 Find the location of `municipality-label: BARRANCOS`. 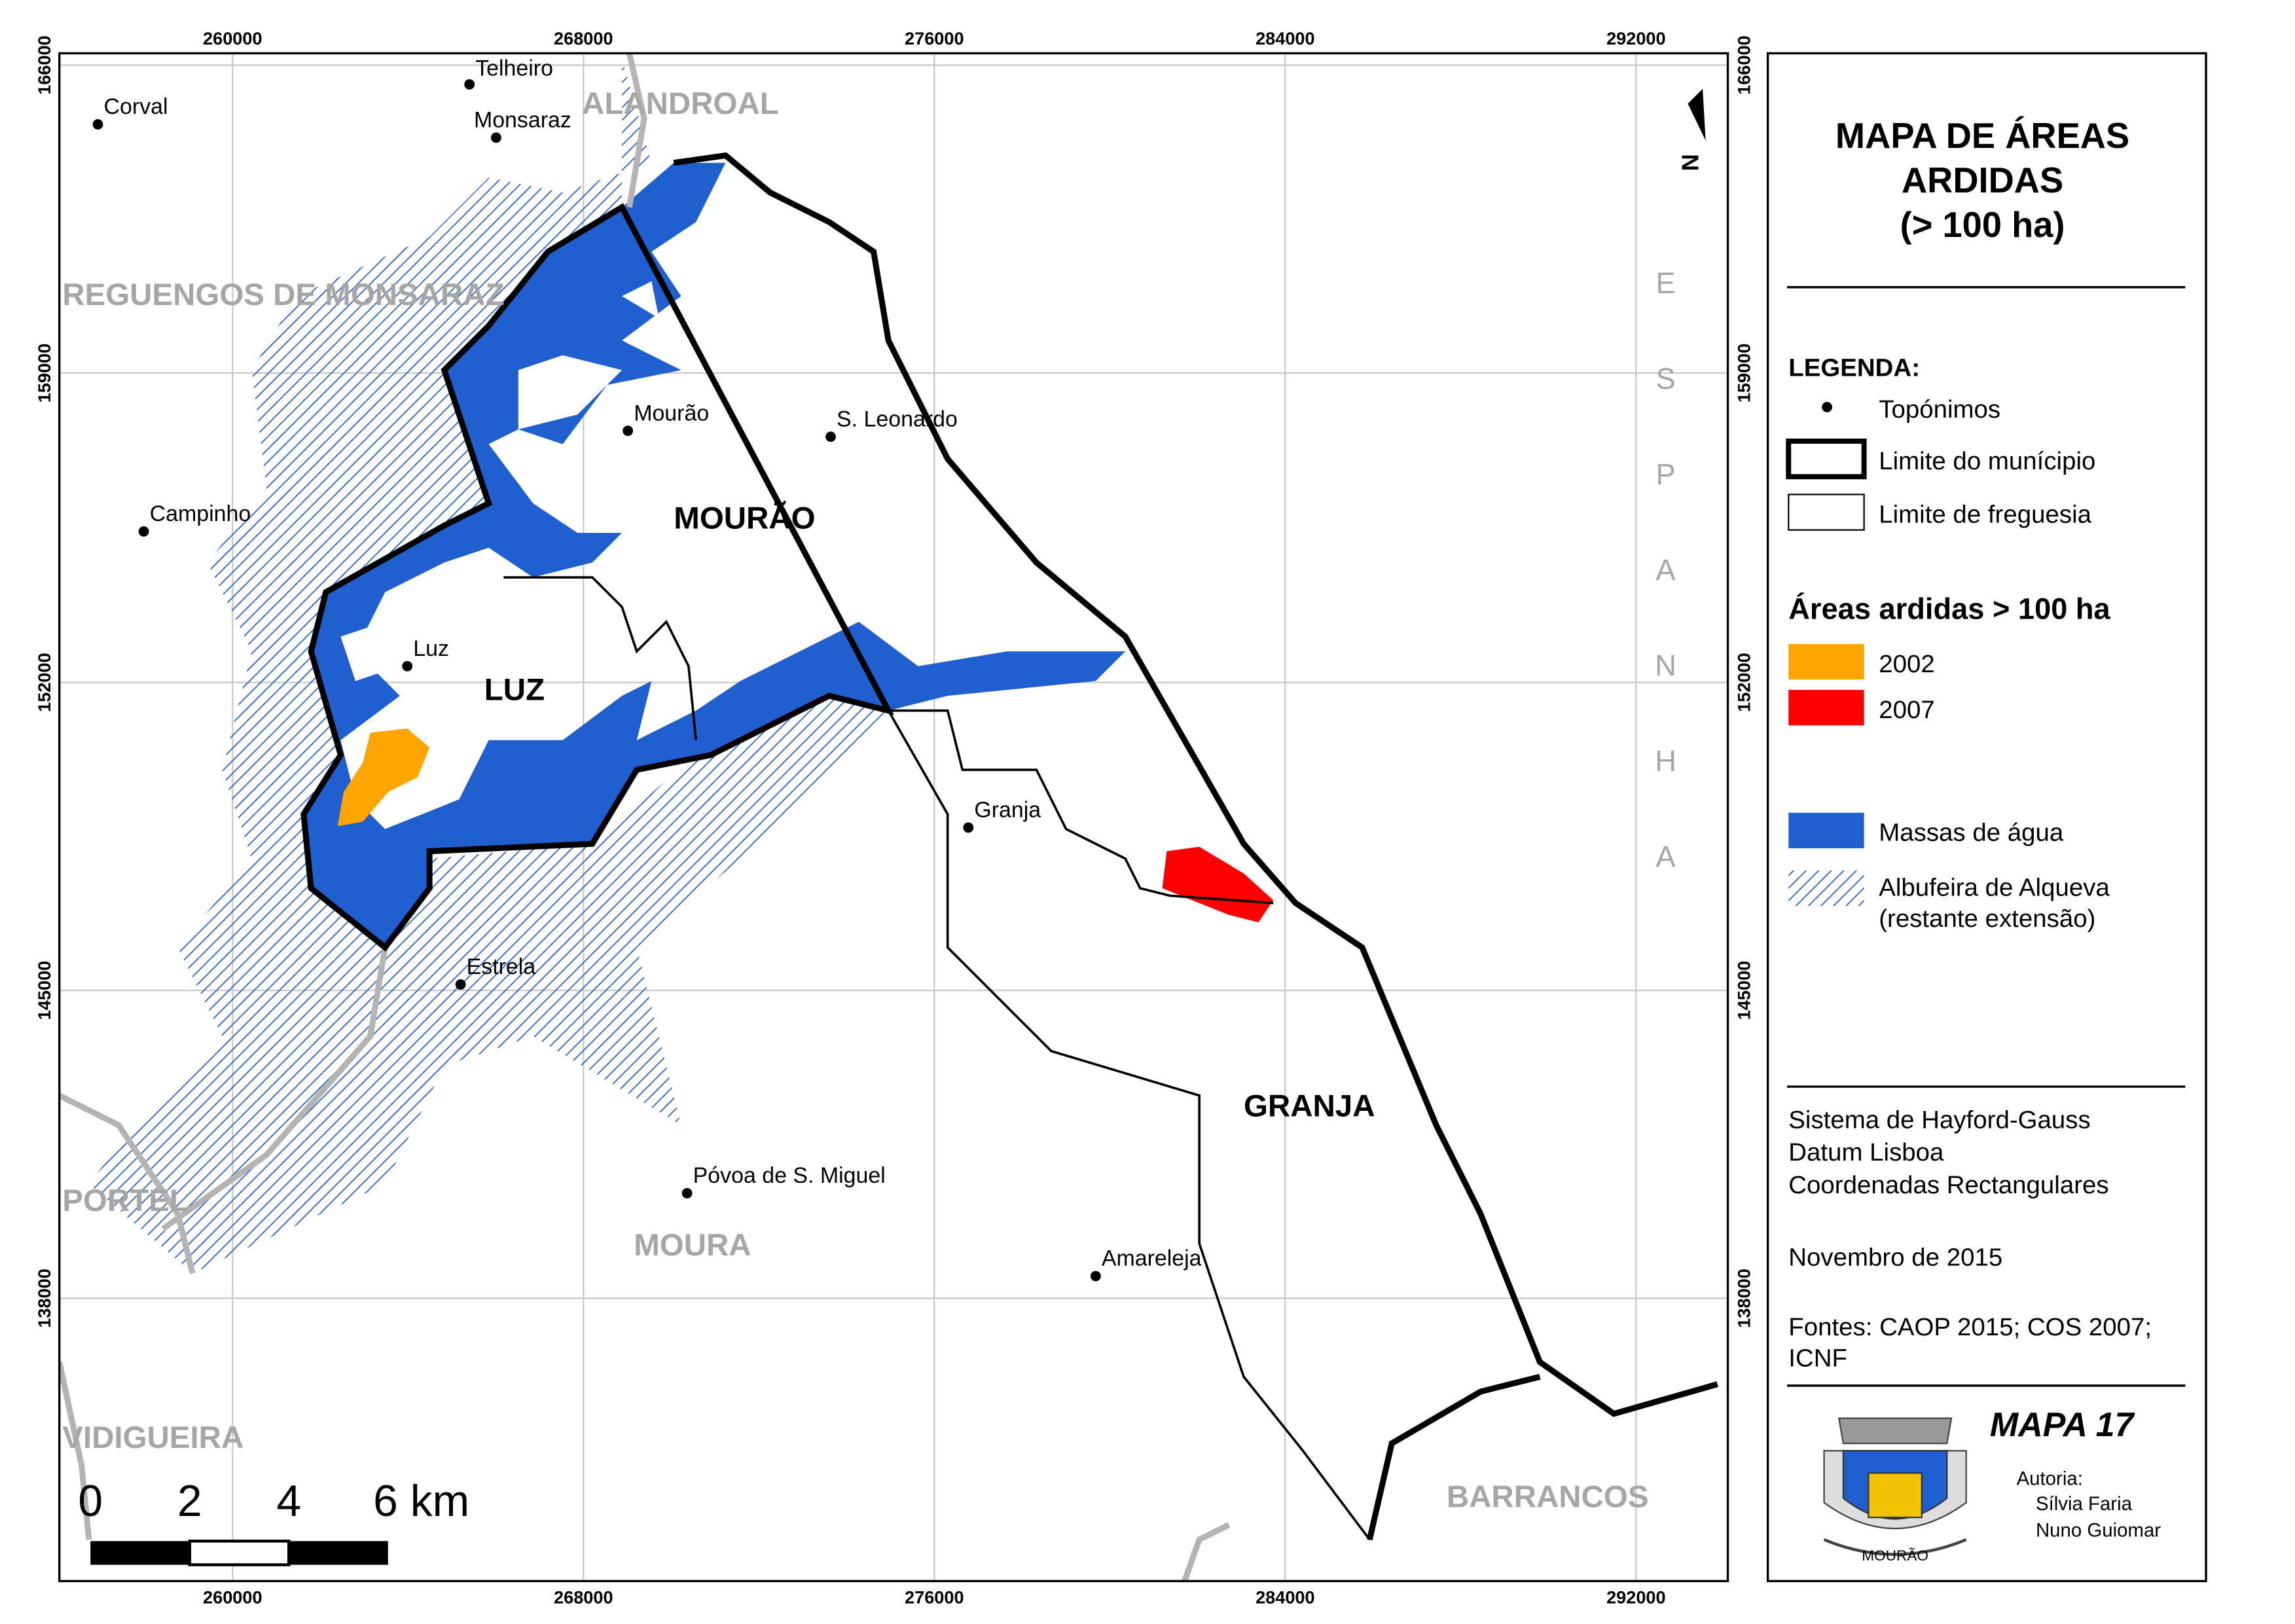

municipality-label: BARRANCOS is located at coordinates (1548, 1496).